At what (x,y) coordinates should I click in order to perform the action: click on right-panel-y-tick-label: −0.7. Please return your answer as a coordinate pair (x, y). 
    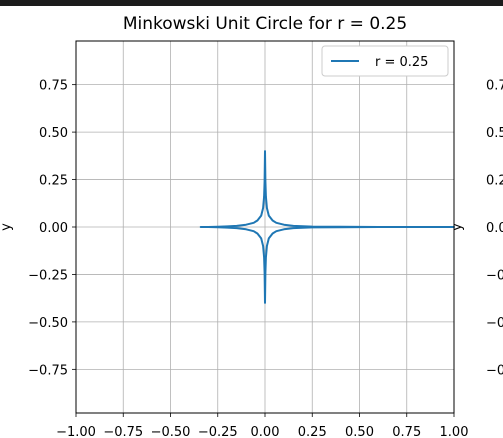
    Looking at the image, I should click on (494, 370).